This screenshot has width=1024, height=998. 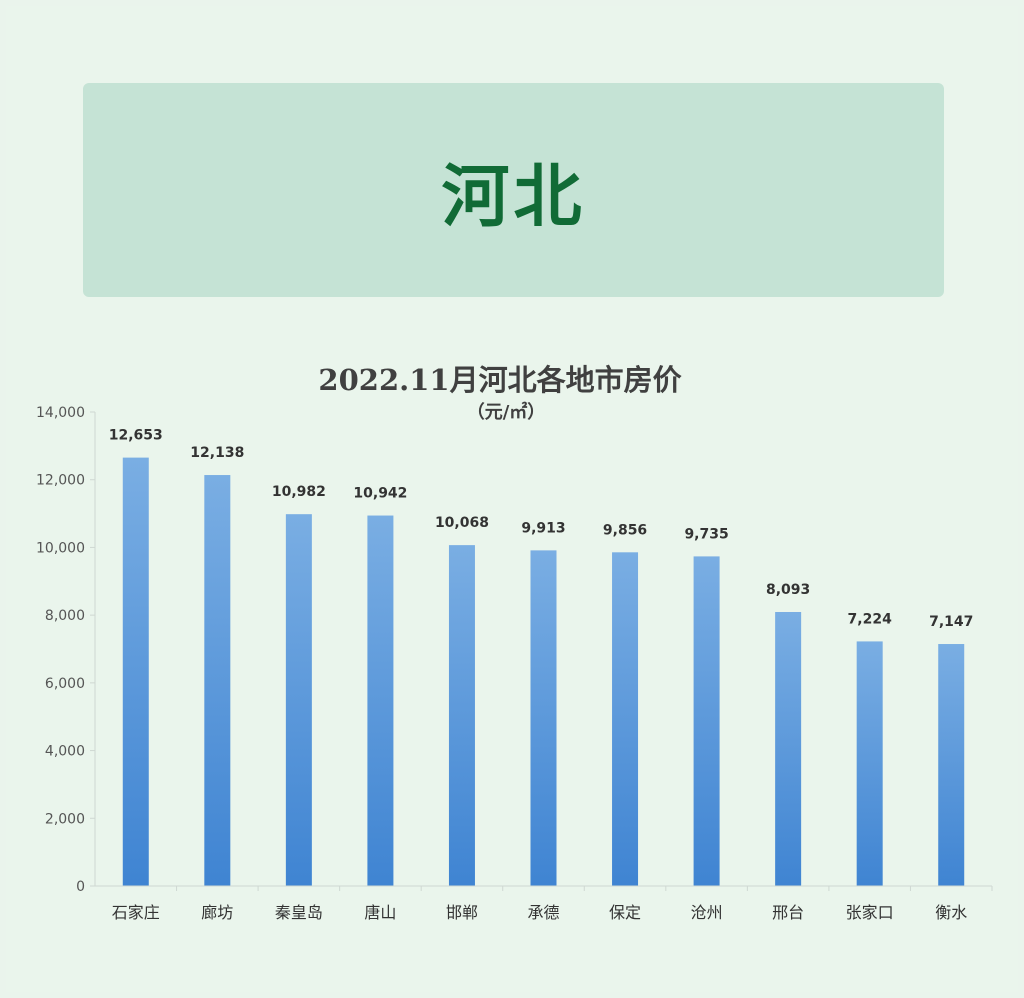 I want to click on data-label: 12,138, so click(x=217, y=453).